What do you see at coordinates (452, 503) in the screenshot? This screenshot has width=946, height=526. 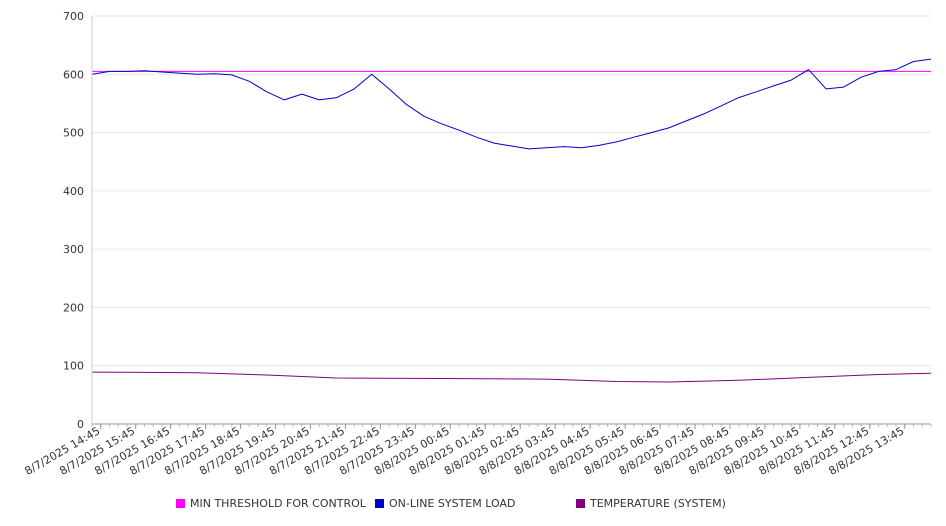 I see `legend-label-system-load: ON-LINE SYSTEM LOAD` at bounding box center [452, 503].